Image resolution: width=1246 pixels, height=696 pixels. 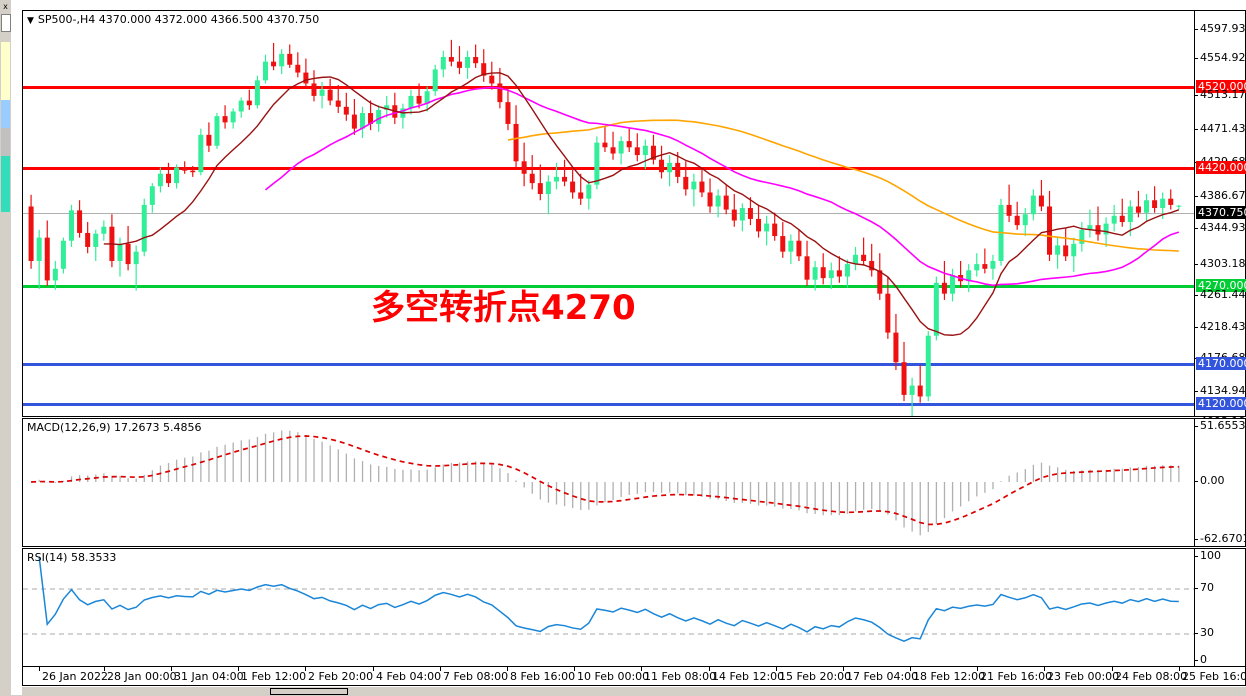 What do you see at coordinates (5, 7) in the screenshot?
I see `close-icon: x` at bounding box center [5, 7].